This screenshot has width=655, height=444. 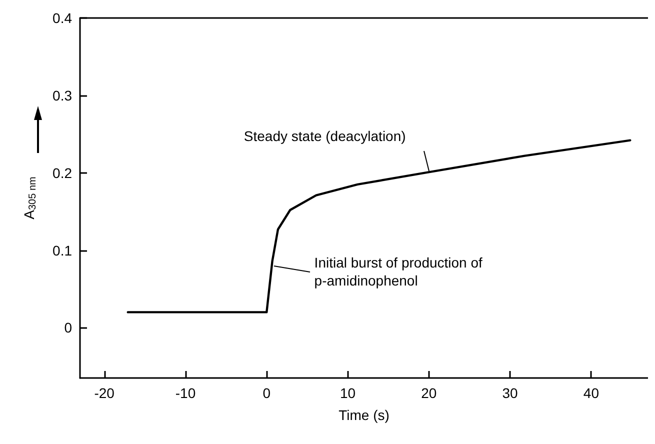 What do you see at coordinates (68, 328) in the screenshot?
I see `y-tick-label: 0` at bounding box center [68, 328].